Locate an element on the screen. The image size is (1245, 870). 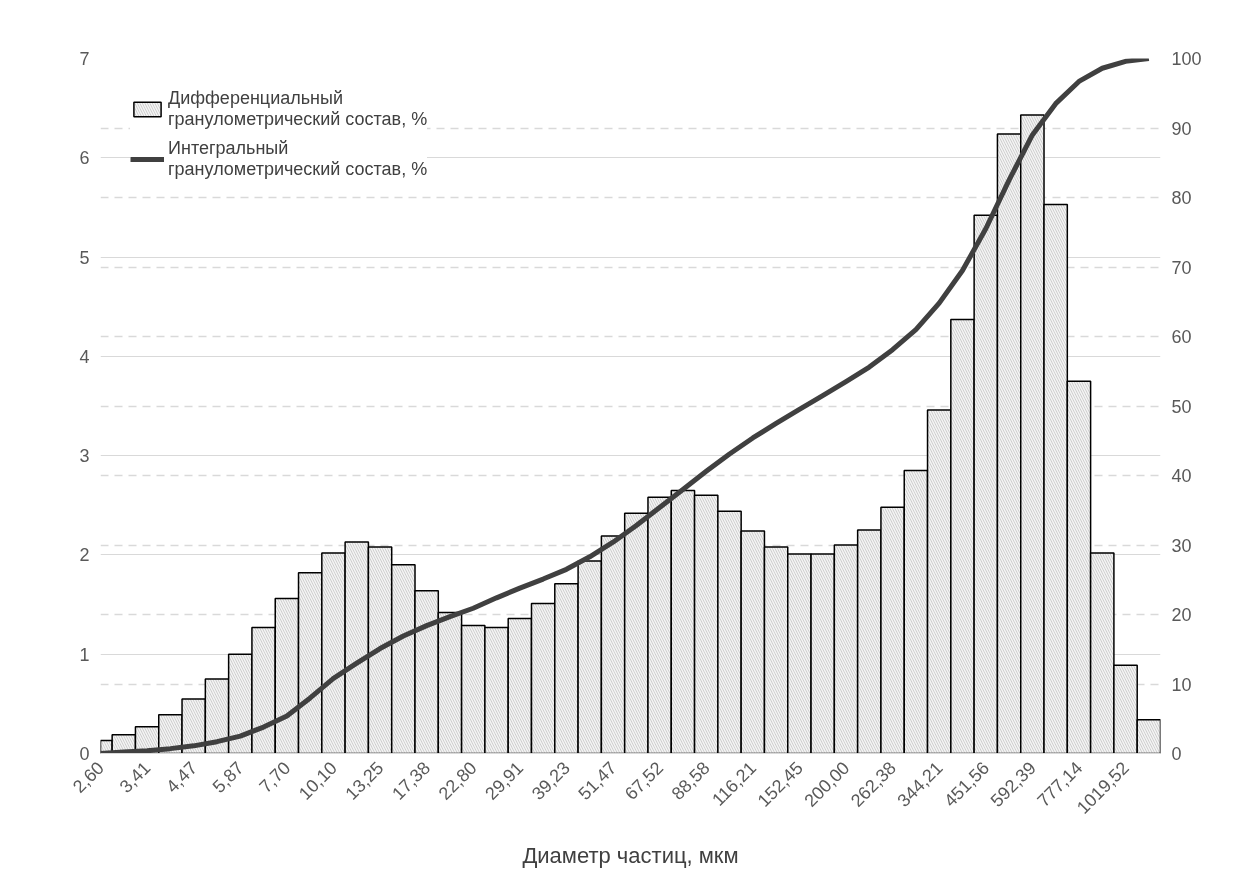
y2-tick-label: 70 is located at coordinates (1181, 267).